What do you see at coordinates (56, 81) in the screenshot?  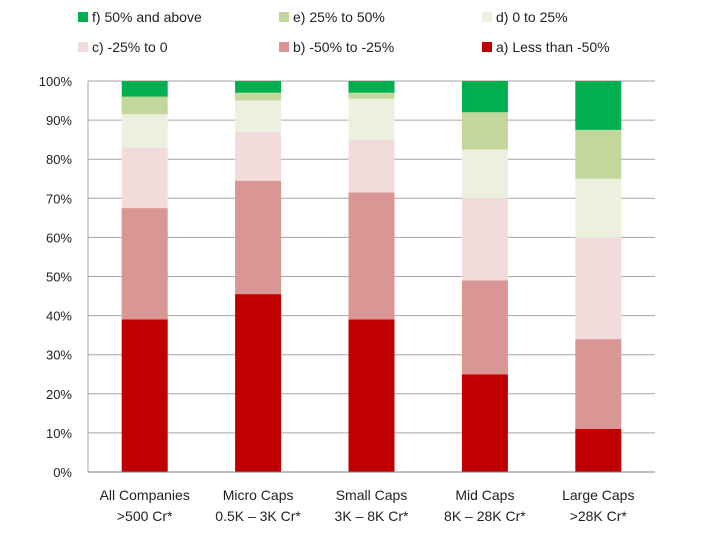 I see `y-tick-label: 100%` at bounding box center [56, 81].